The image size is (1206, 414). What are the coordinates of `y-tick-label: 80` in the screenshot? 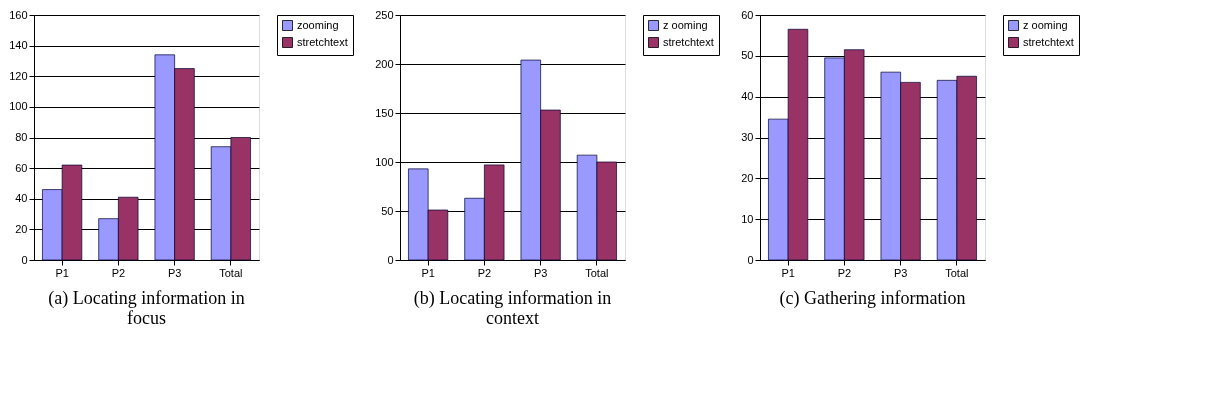 It's located at (21, 137).